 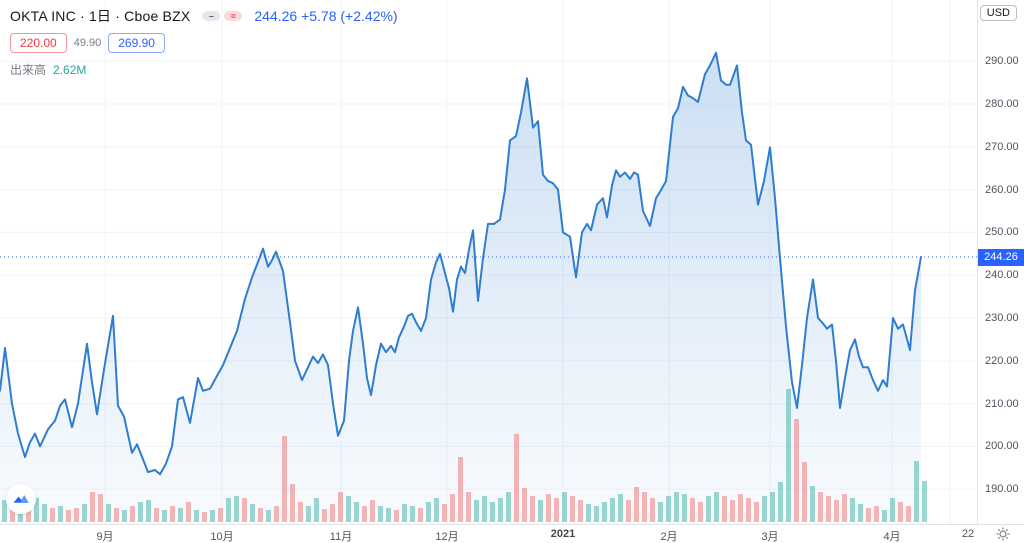 I want to click on range-high-box: 269.90, so click(x=136, y=43).